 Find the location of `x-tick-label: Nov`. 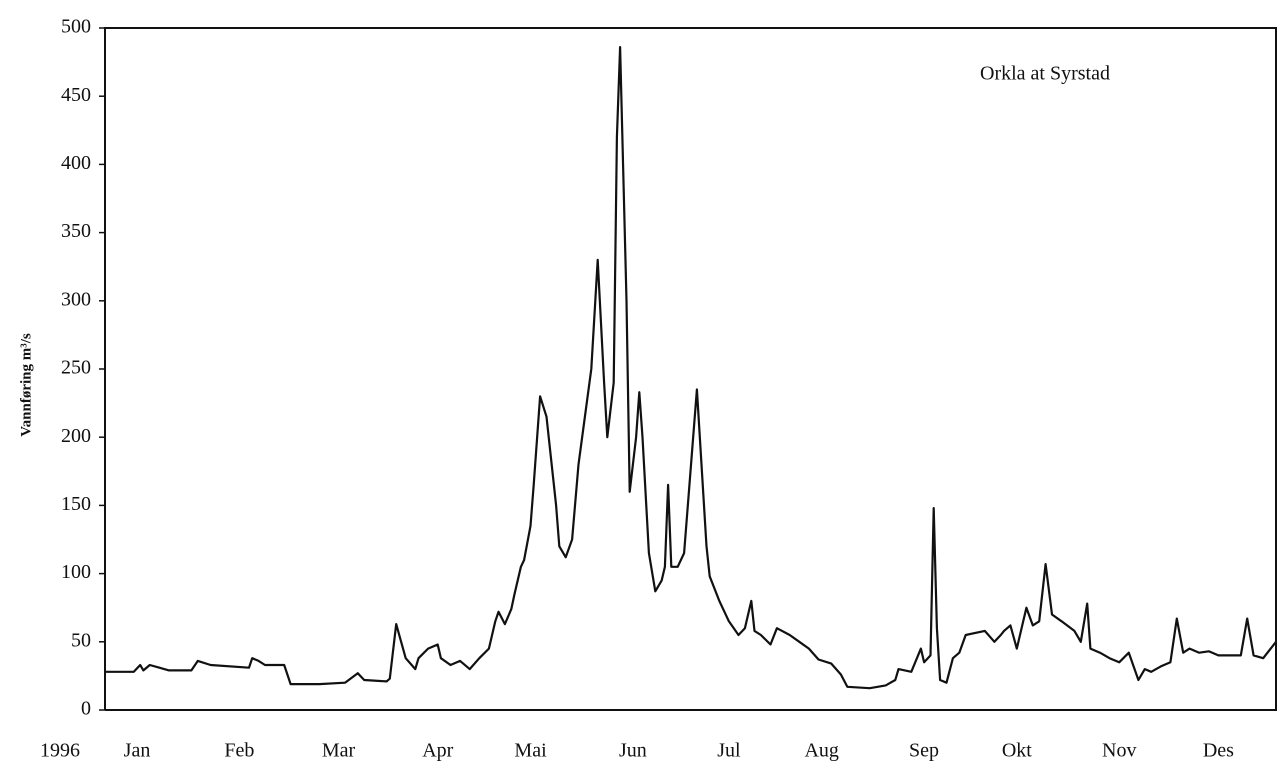

x-tick-label: Nov is located at coordinates (1119, 751).